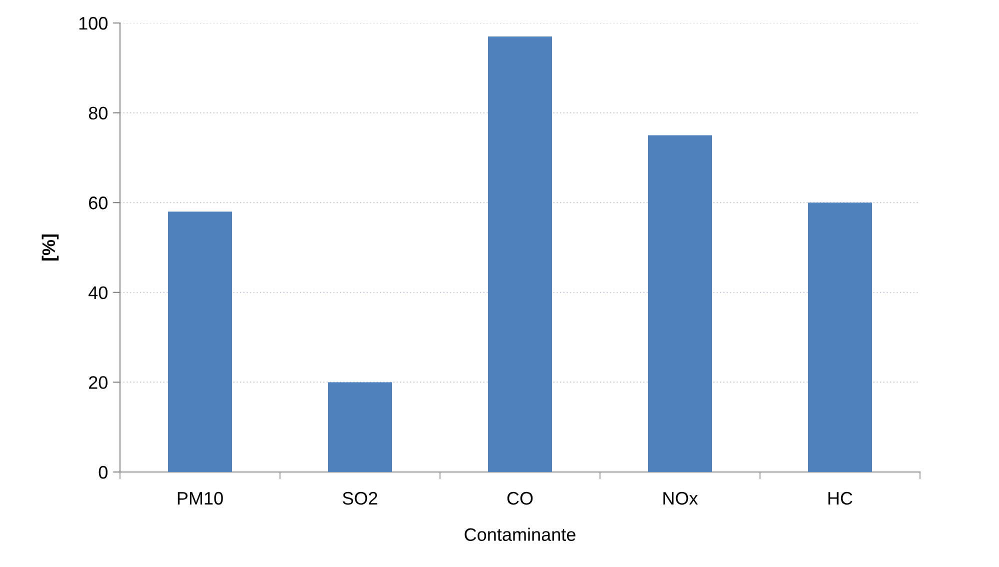  I want to click on y-tick-label: 100, so click(93, 23).